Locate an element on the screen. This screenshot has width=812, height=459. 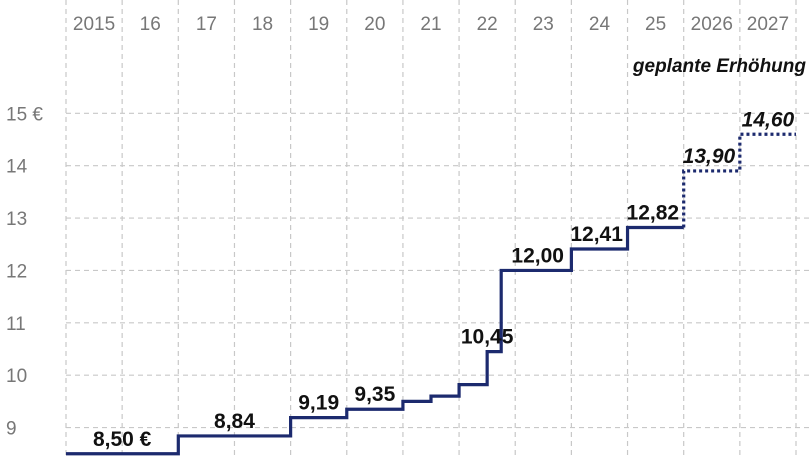
data-label: 14,60 is located at coordinates (768, 119).